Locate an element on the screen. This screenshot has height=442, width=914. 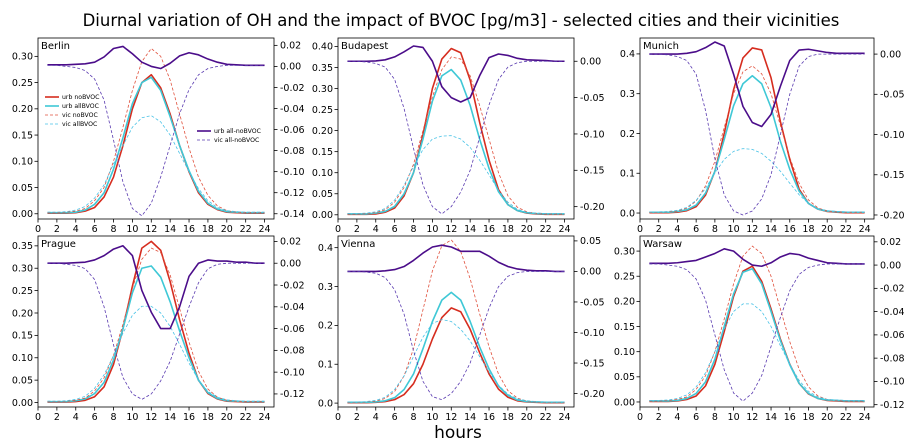
y2-tick-label: -0.20 is located at coordinates (592, 394).